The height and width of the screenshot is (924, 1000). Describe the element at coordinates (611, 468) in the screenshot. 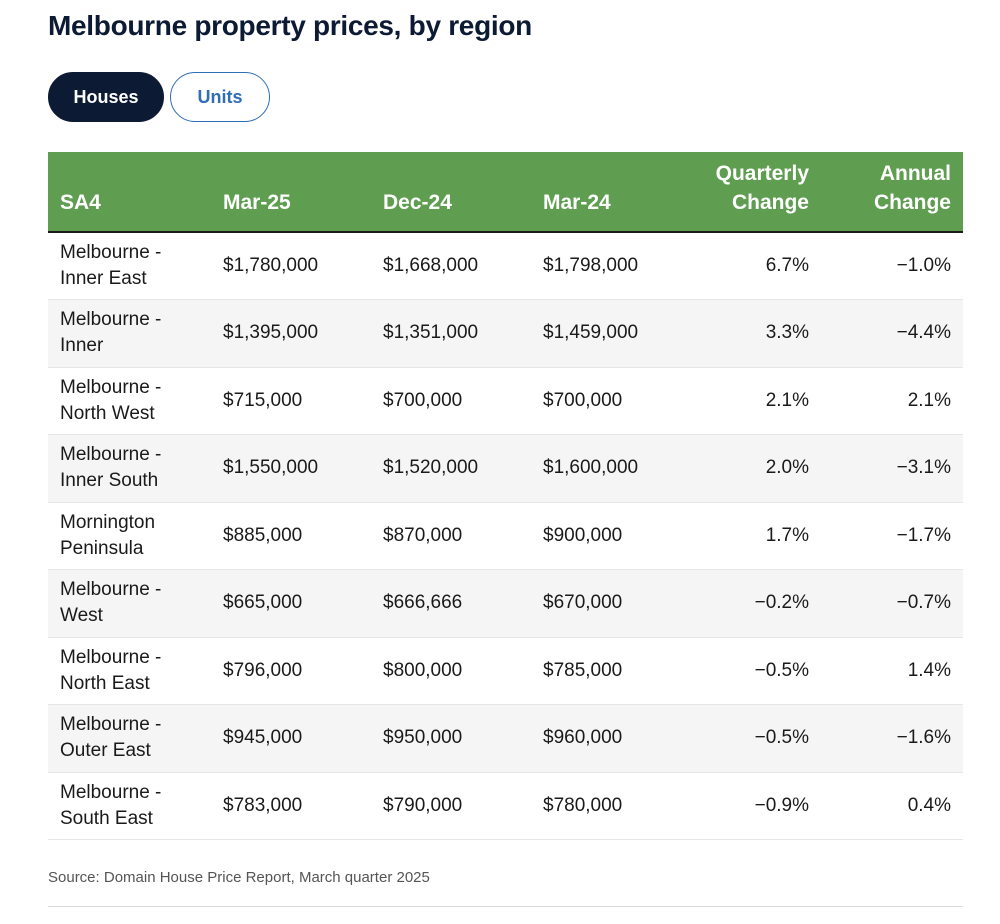

I see `mar24-cell: $1,600,000` at that location.